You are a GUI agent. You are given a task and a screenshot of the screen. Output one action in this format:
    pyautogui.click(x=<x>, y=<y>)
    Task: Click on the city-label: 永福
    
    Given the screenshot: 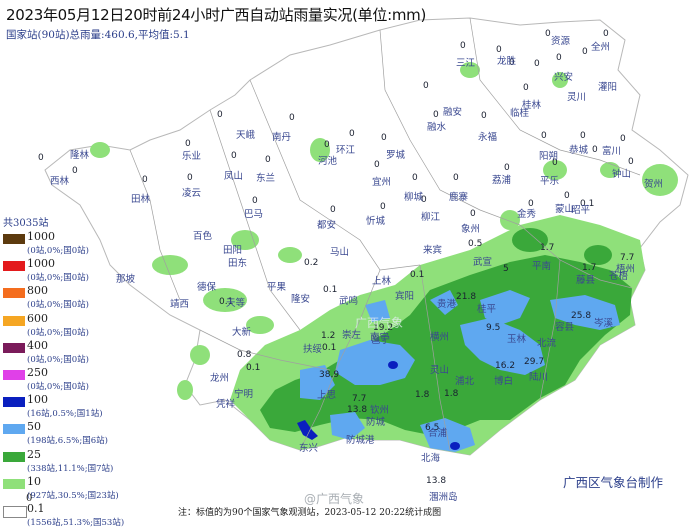 What is the action you would take?
    pyautogui.click(x=487, y=137)
    